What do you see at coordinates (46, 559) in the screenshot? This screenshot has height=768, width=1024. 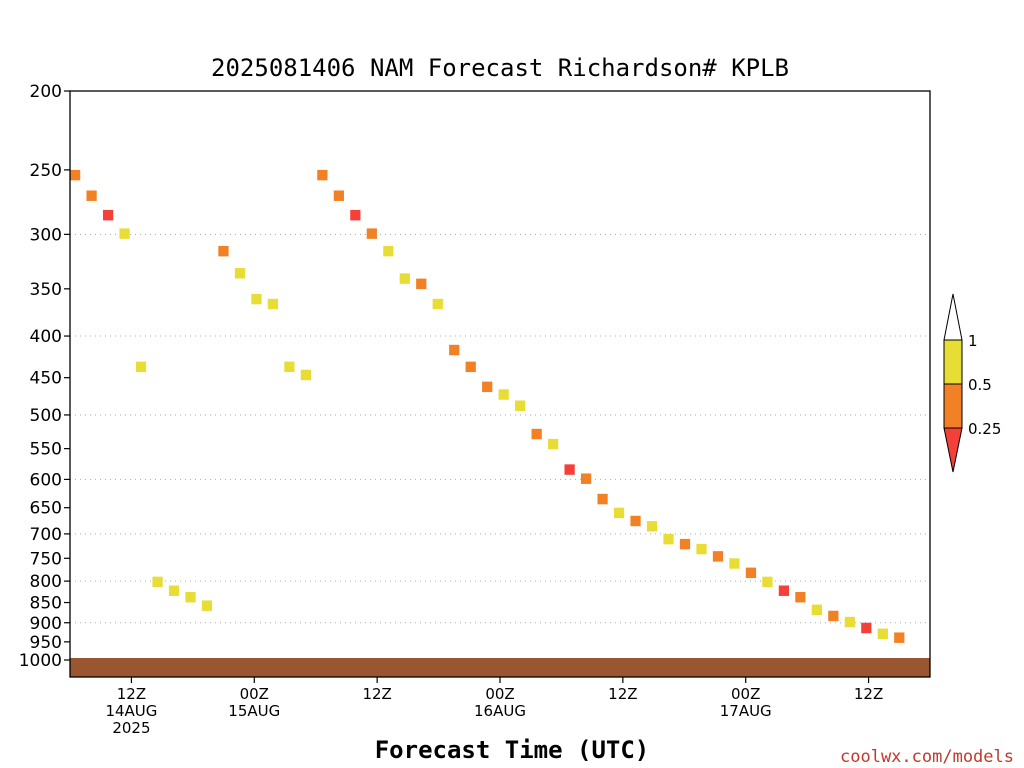 I see `y-tick-label: 750` at bounding box center [46, 559].